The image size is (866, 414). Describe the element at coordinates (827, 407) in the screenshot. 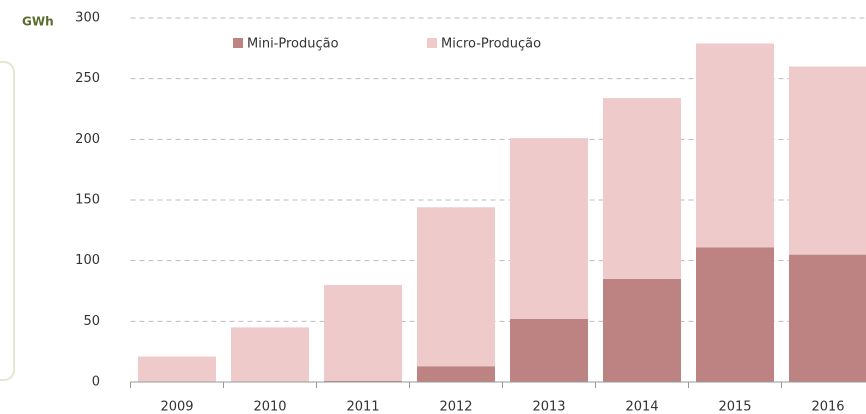

I see `x-tick-label: 2016` at that location.